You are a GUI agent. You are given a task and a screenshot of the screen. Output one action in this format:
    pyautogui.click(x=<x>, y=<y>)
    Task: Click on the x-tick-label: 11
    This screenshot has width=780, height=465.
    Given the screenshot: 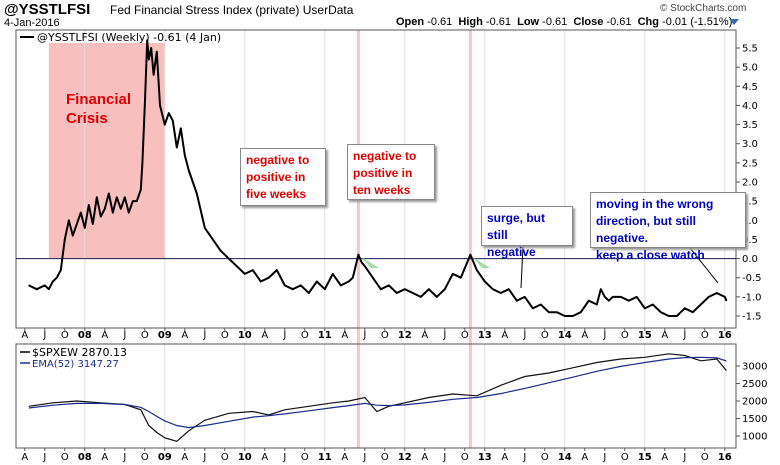 What is the action you would take?
    pyautogui.click(x=325, y=457)
    